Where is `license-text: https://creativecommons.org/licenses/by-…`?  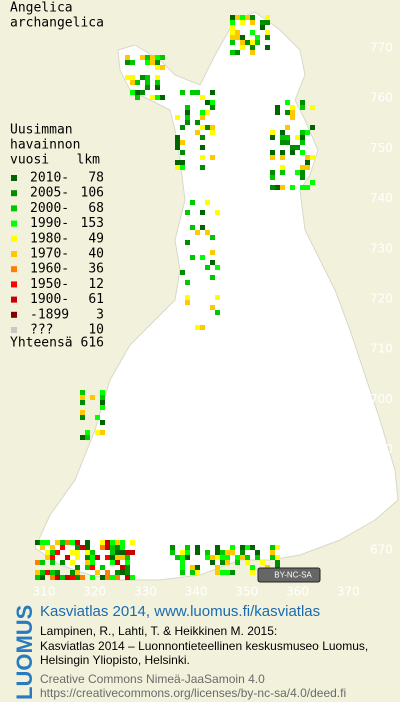 license-text: https://creativecommons.org/licenses/by-… is located at coordinates (193, 693).